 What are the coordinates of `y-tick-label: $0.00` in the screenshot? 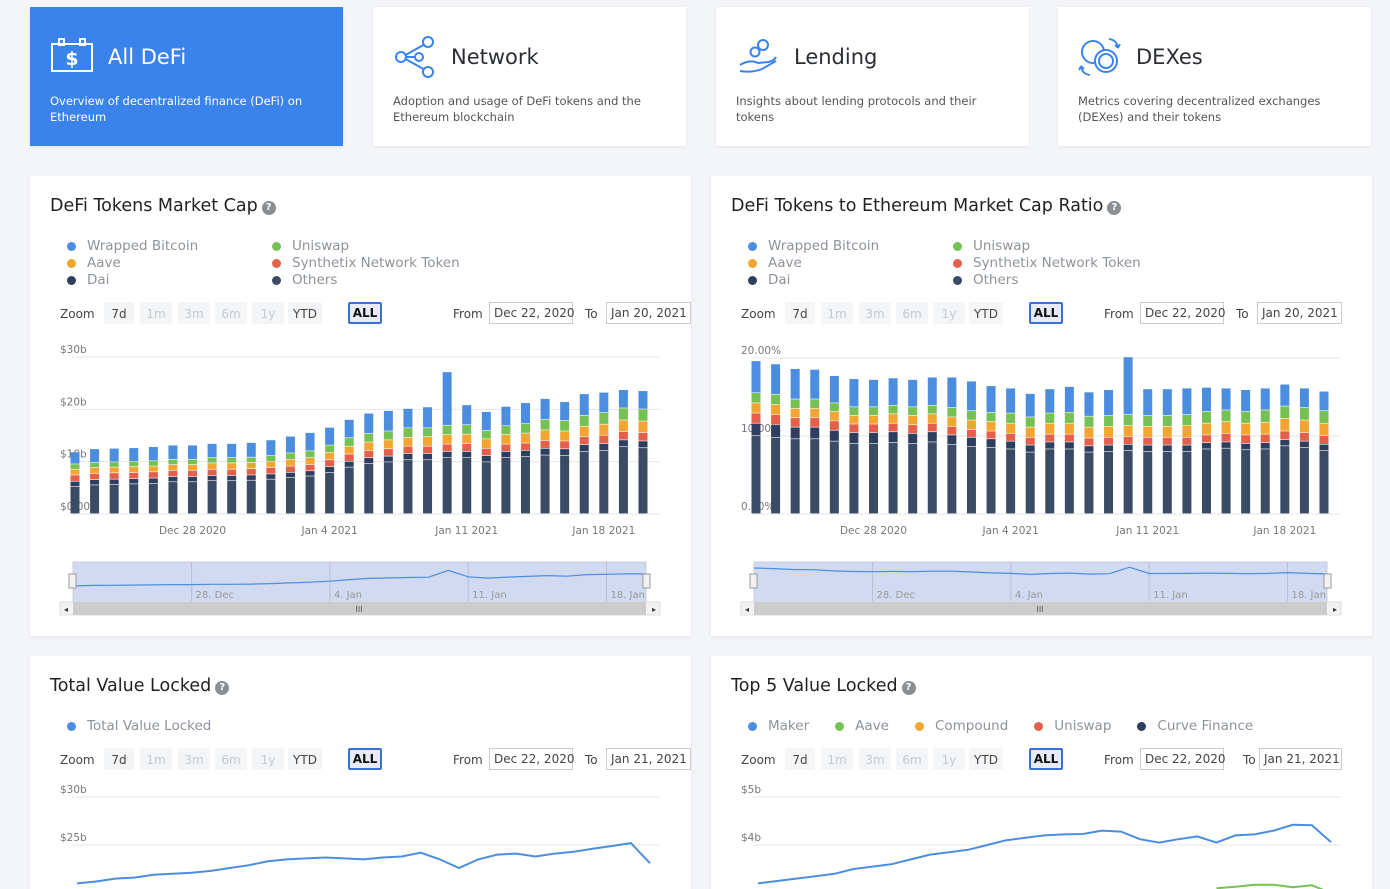 It's located at (75, 507).